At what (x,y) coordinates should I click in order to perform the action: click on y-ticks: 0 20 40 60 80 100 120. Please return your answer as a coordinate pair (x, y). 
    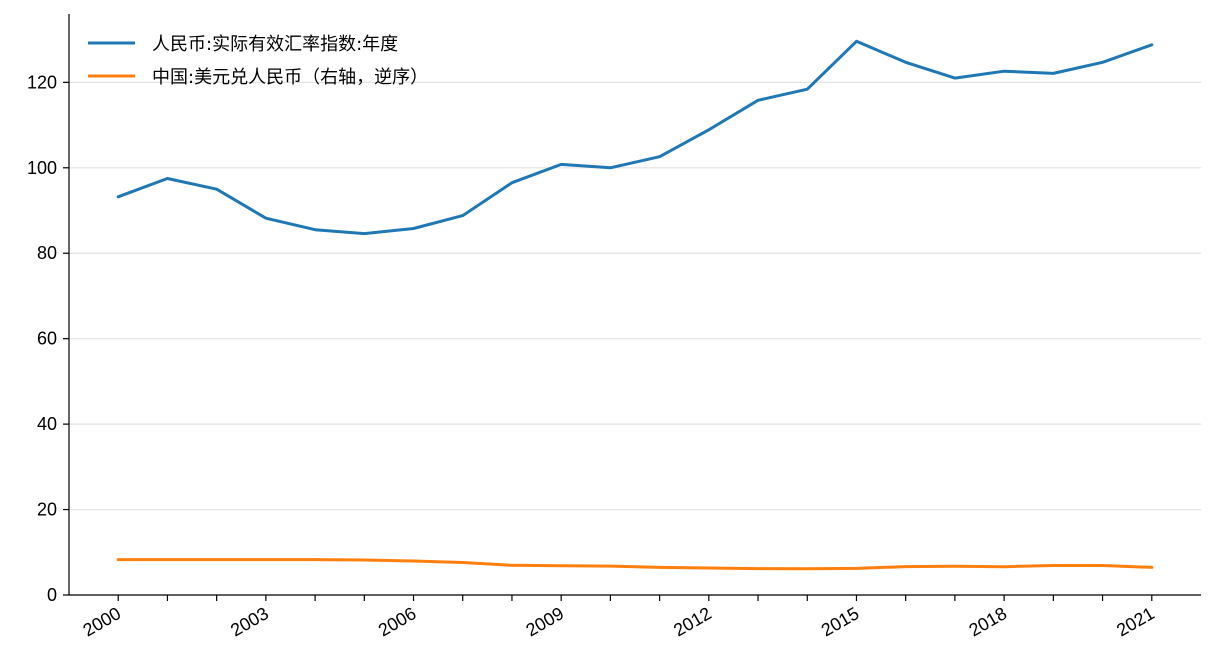
    Looking at the image, I should click on (48, 338).